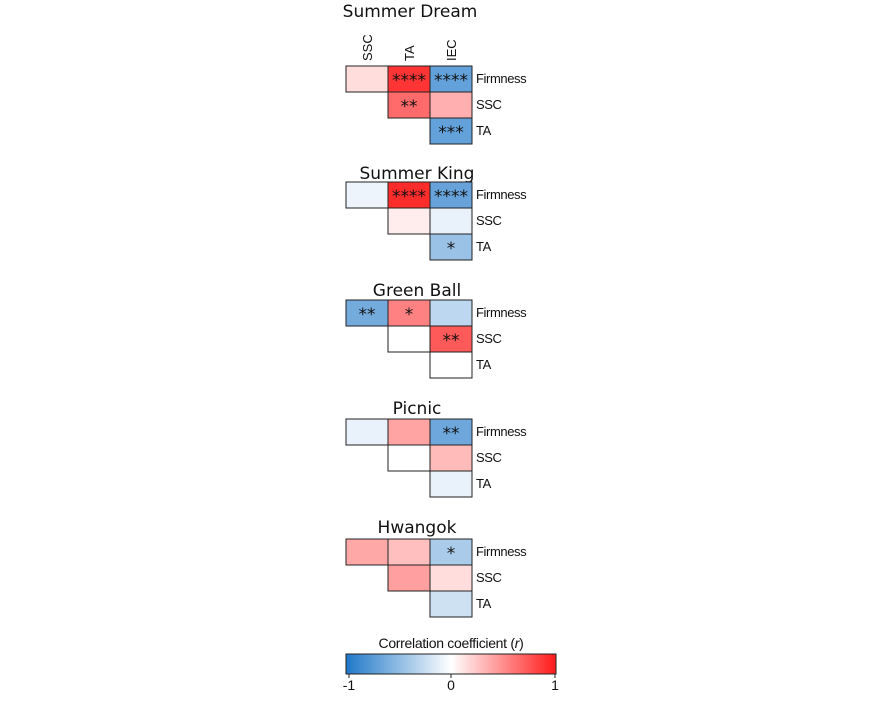  Describe the element at coordinates (555, 685) in the screenshot. I see `colorbar-tick-label: 1` at that location.